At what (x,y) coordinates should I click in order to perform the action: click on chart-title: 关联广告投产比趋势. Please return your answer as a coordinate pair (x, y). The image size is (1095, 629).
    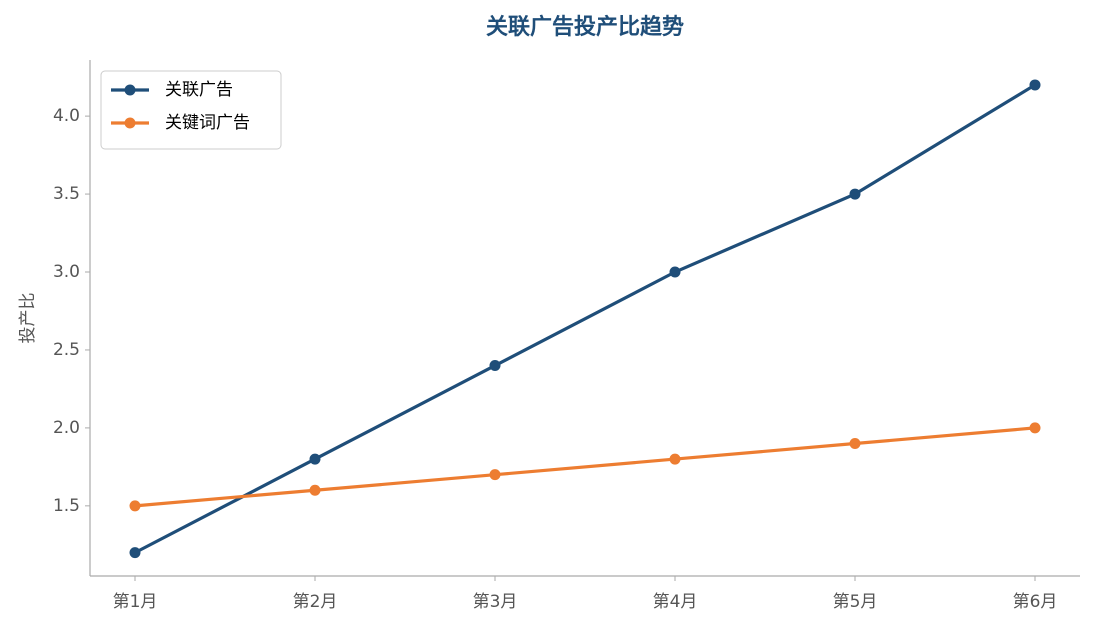
    Looking at the image, I should click on (585, 27).